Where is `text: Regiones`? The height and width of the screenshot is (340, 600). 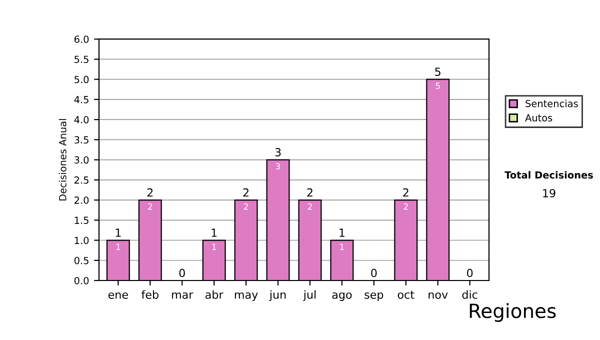
text: Regiones is located at coordinates (513, 312).